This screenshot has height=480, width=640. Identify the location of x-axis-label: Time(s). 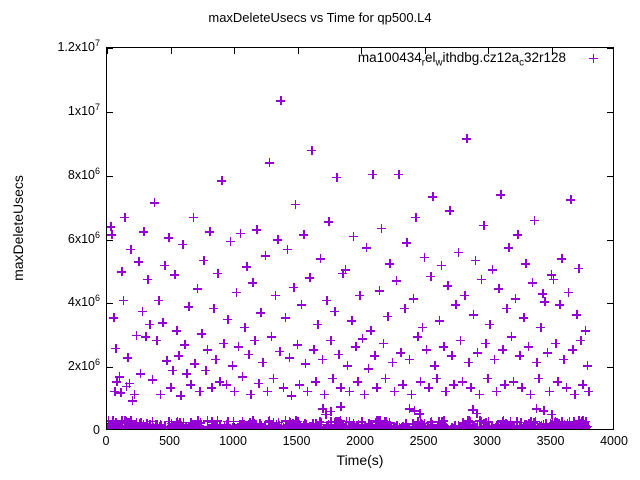
(360, 460).